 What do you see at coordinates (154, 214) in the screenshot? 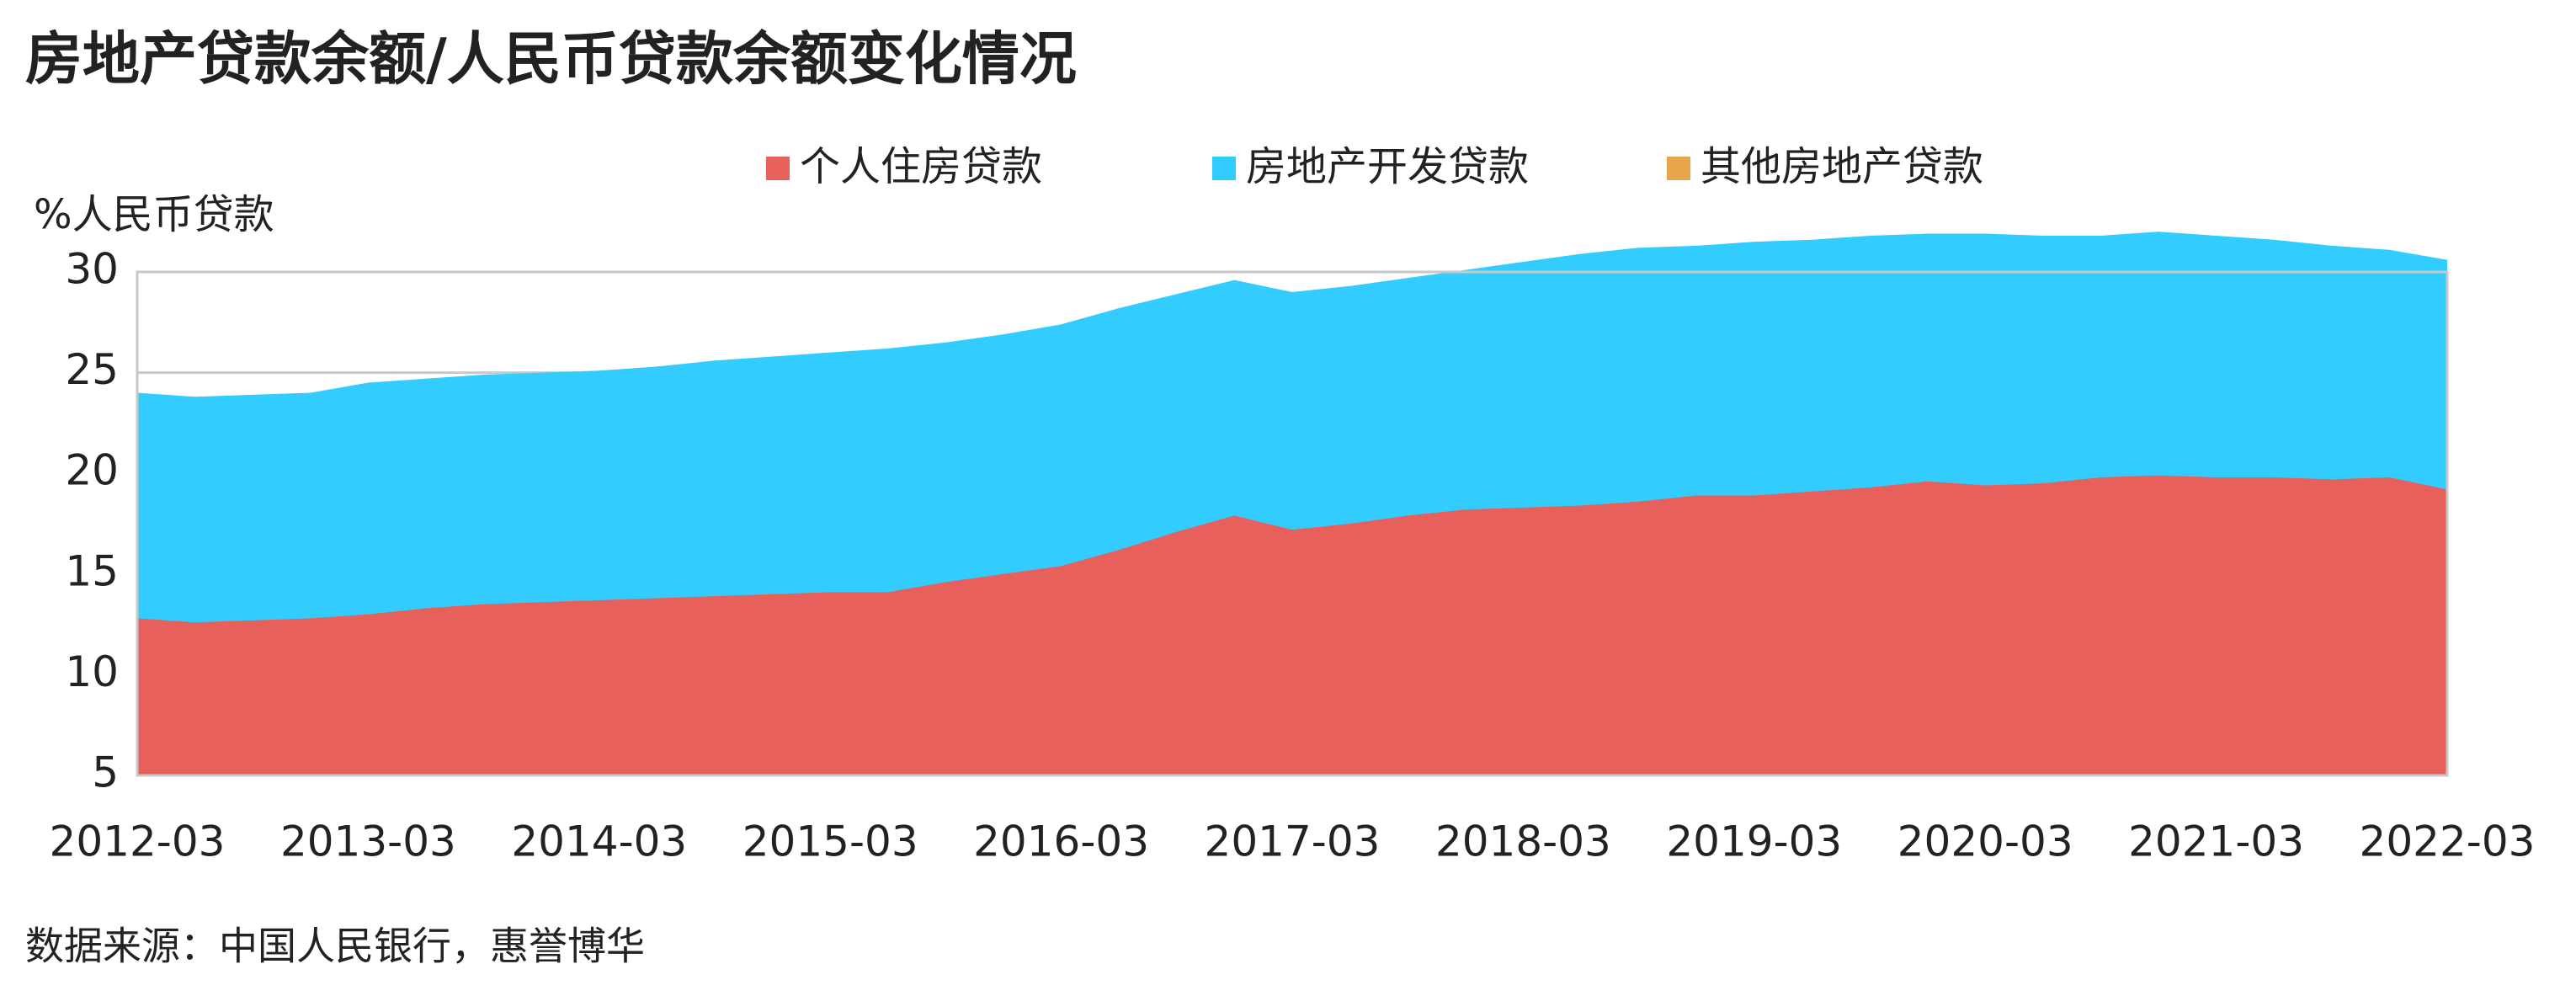
I see `y-axis-label: %人民币贷款` at bounding box center [154, 214].